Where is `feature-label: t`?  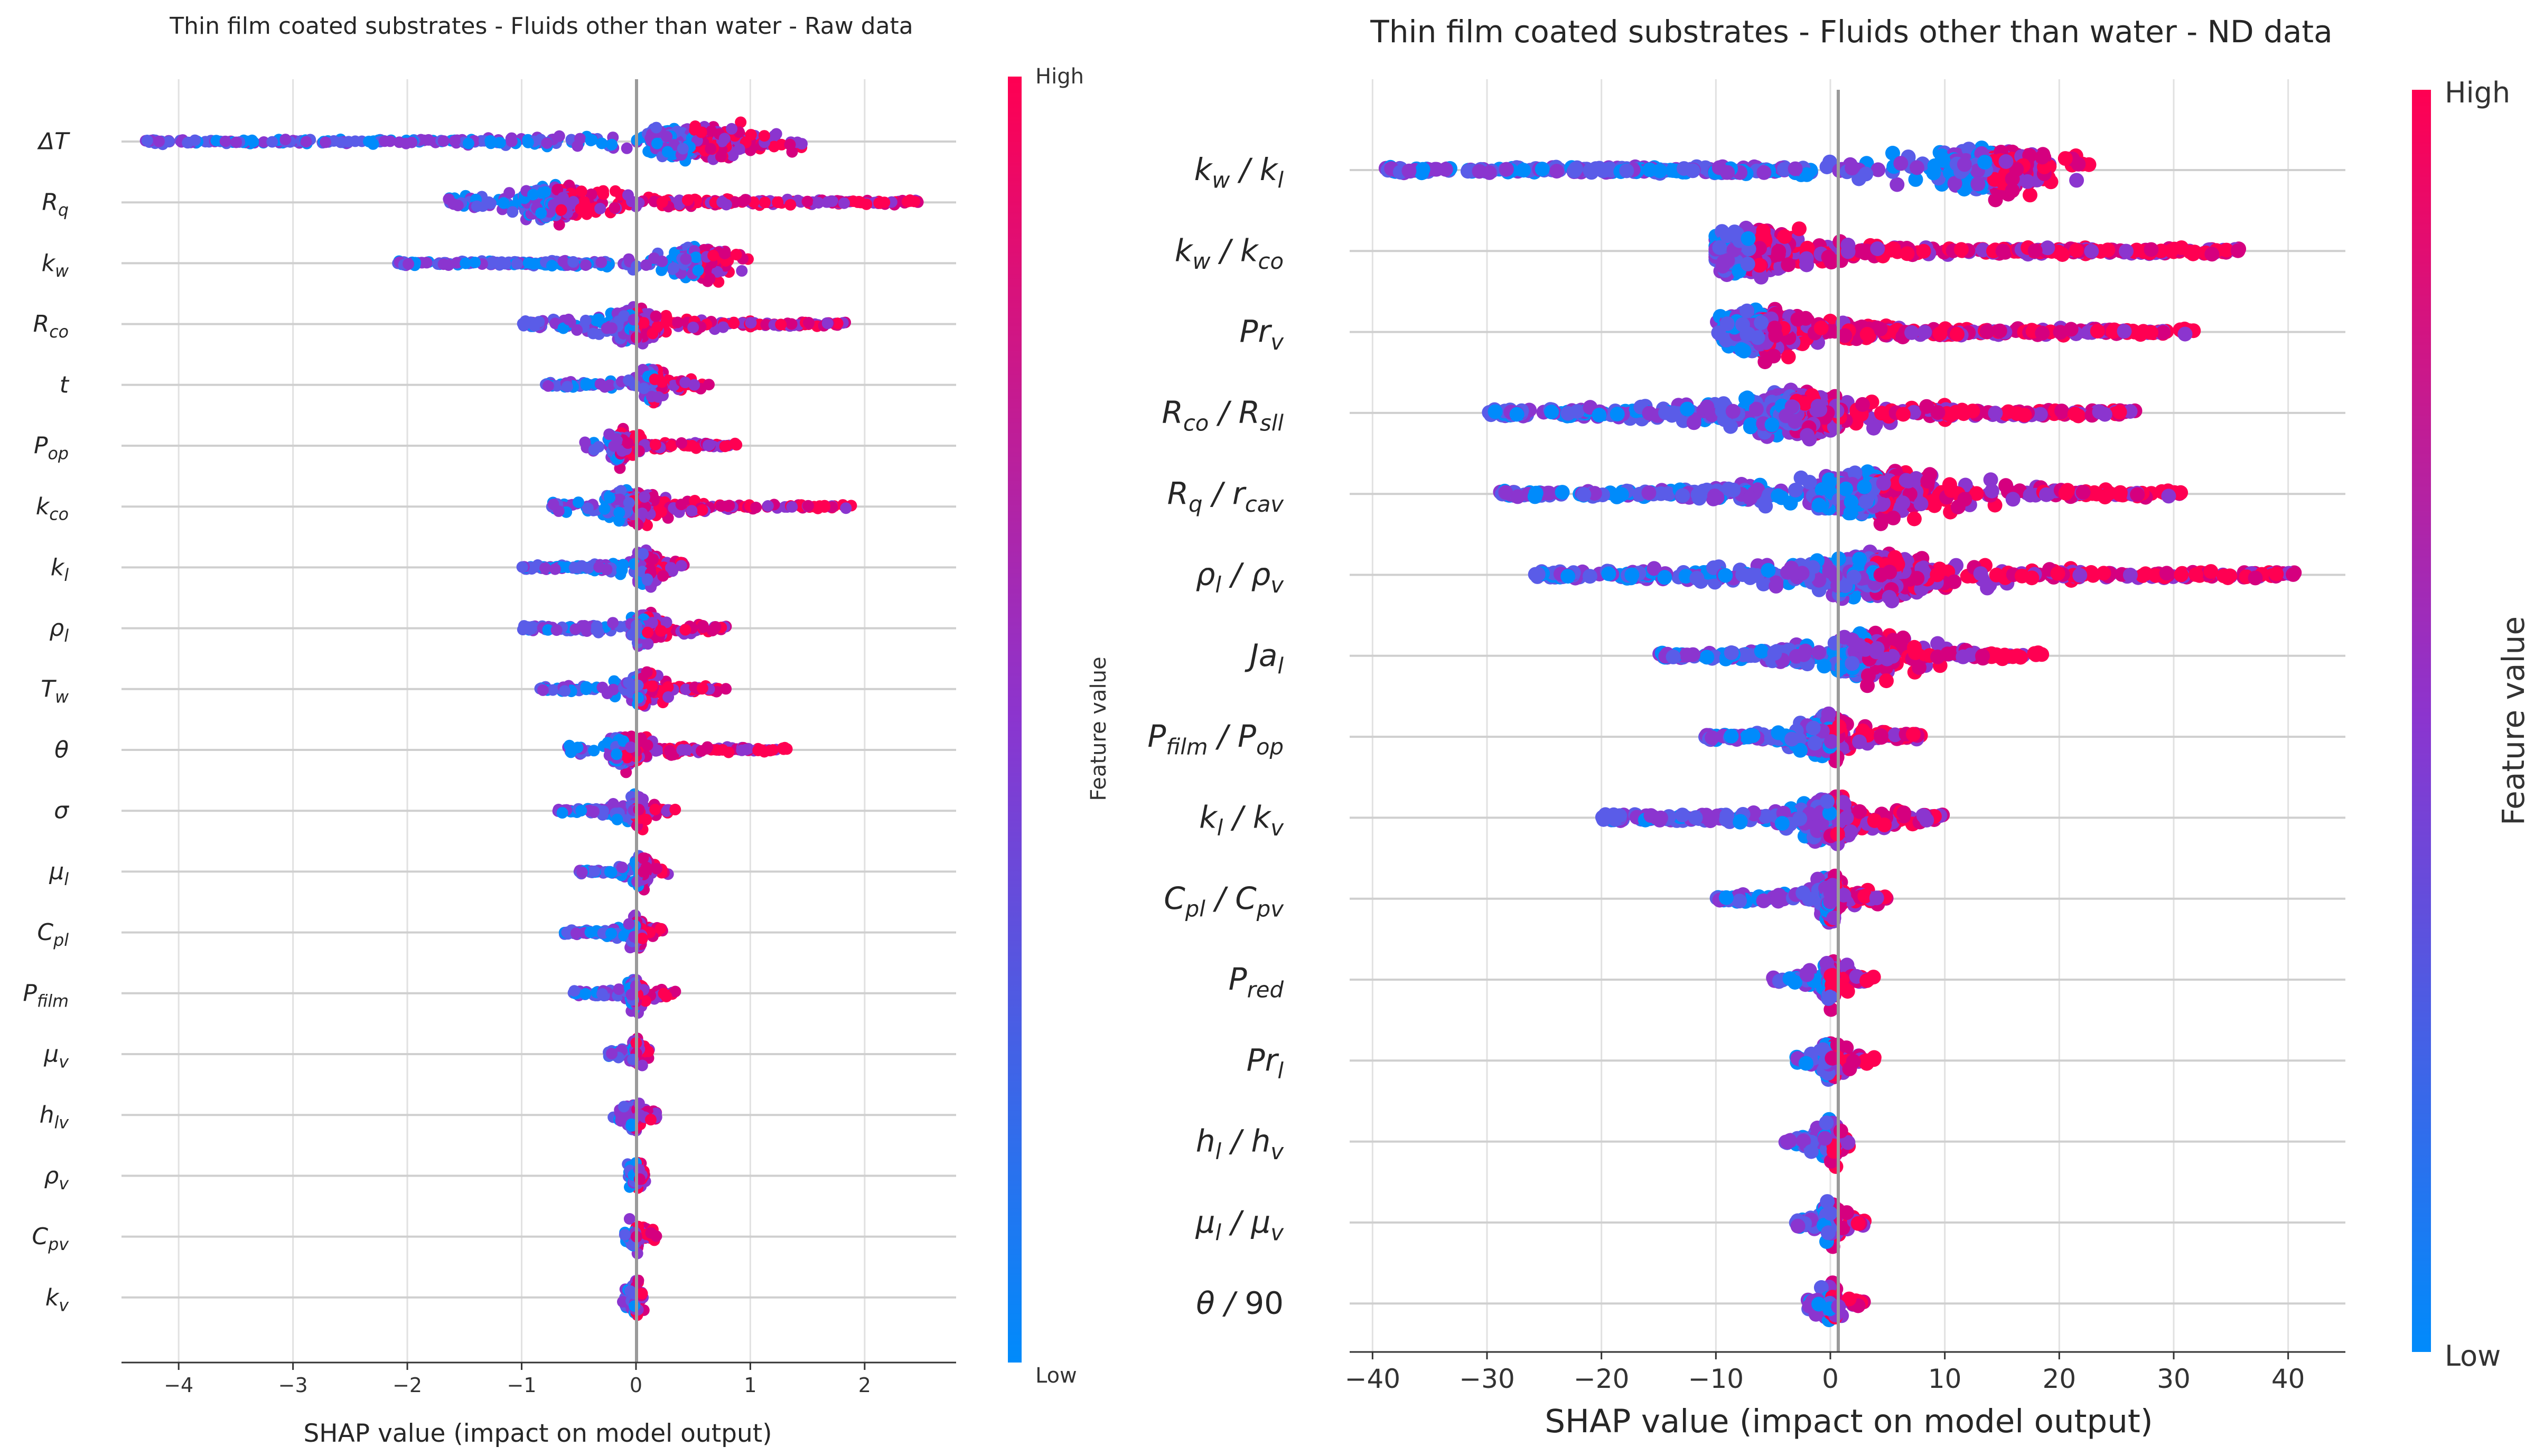 feature-label: t is located at coordinates (65, 384).